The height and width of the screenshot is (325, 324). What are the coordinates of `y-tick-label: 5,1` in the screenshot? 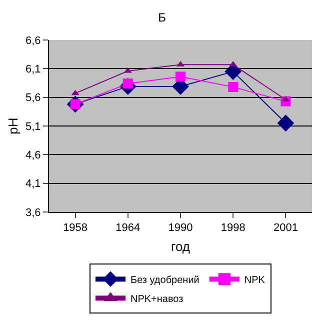 It's located at (33, 126).